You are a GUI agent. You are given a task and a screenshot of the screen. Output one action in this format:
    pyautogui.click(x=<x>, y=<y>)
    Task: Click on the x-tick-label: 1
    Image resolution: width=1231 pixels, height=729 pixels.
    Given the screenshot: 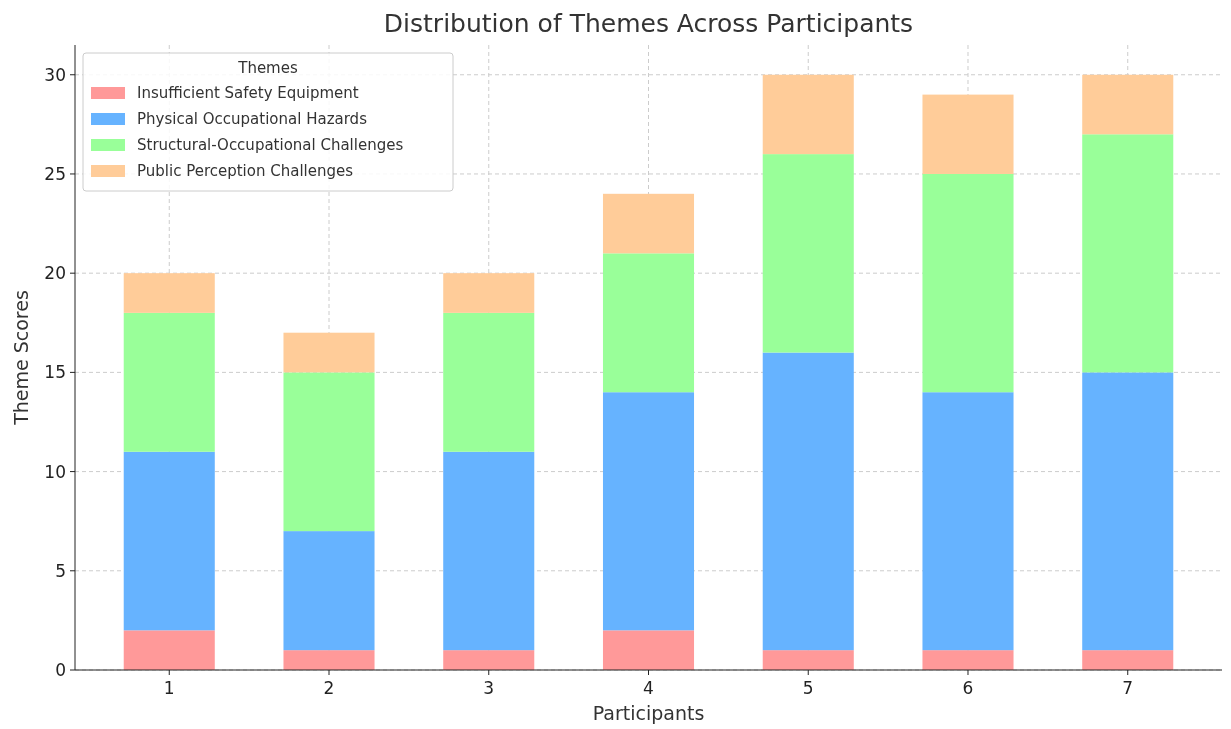 What is the action you would take?
    pyautogui.click(x=169, y=688)
    